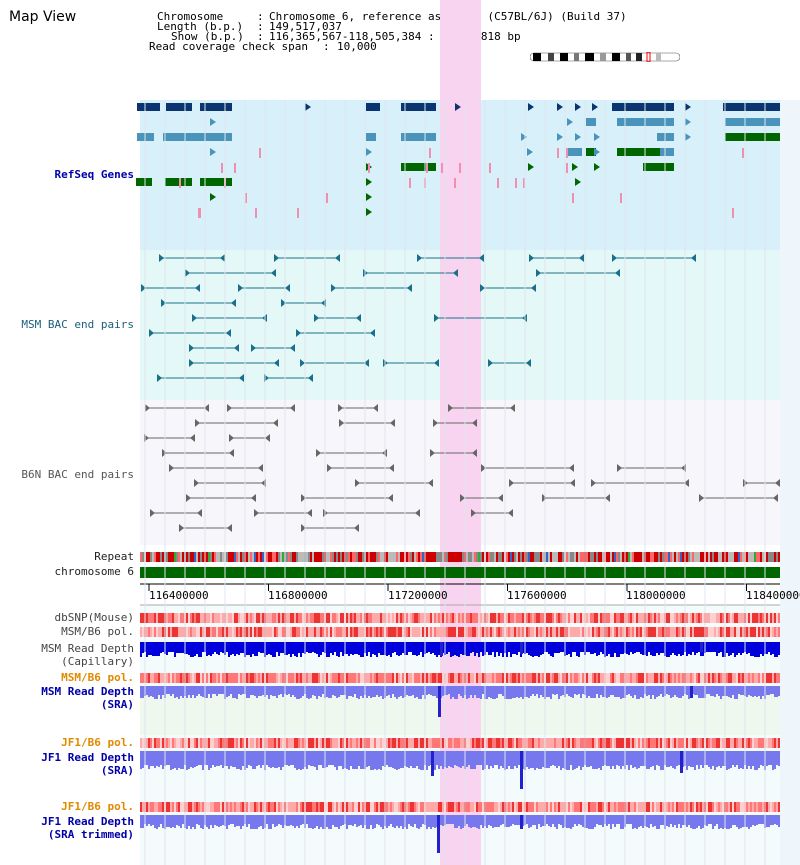 This screenshot has height=865, width=800. I want to click on msm-bac-pair-end, so click(253, 348).